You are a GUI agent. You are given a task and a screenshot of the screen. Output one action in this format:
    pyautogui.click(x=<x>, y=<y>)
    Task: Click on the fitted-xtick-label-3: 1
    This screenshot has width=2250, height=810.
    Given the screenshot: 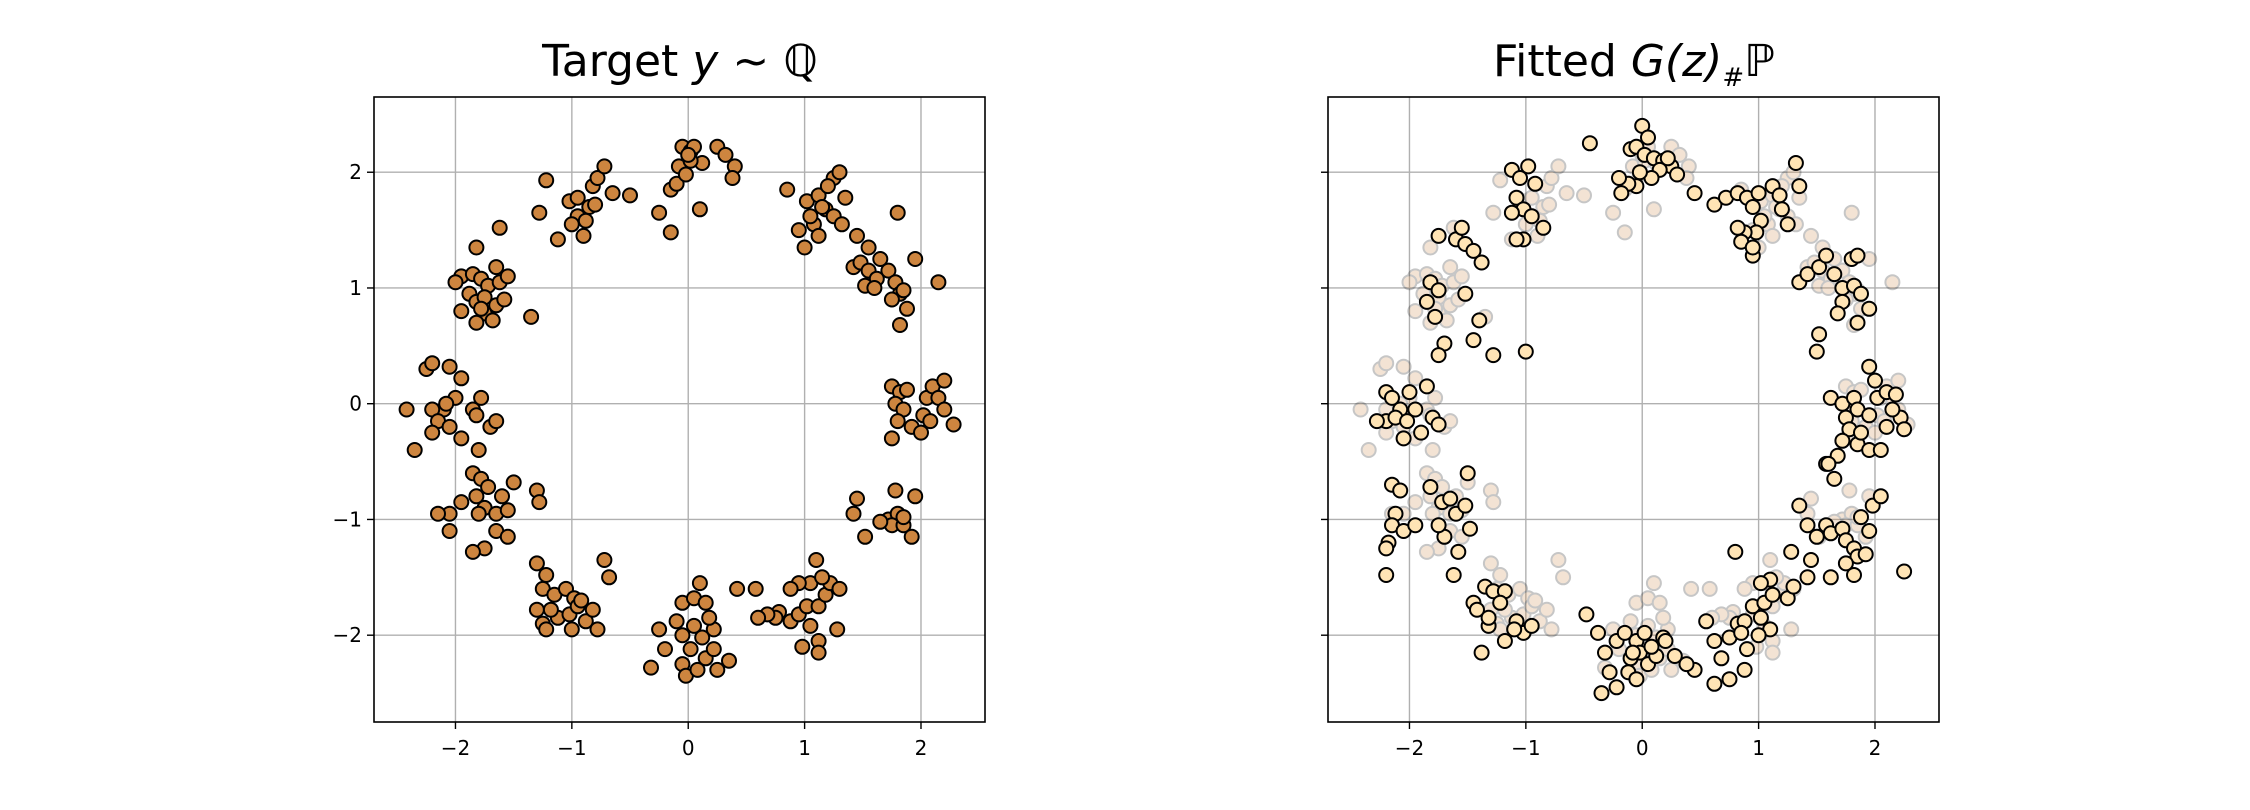 What is the action you would take?
    pyautogui.click(x=1758, y=748)
    